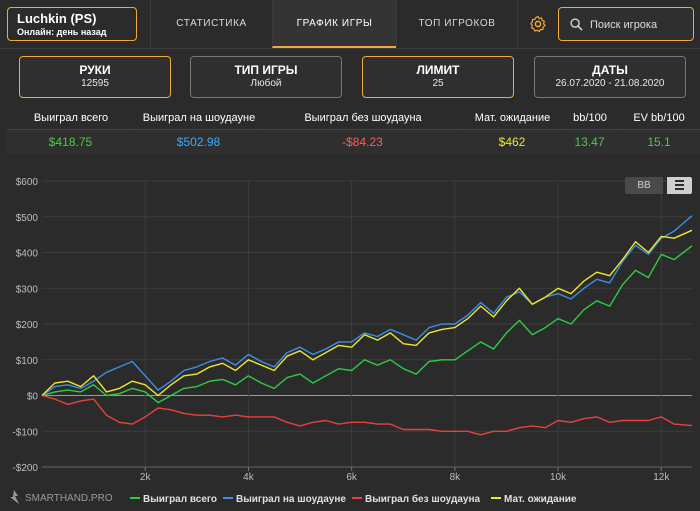 The height and width of the screenshot is (511, 700). What do you see at coordinates (363, 118) in the screenshot?
I see `summary-header: Выиграл без шоудауна` at bounding box center [363, 118].